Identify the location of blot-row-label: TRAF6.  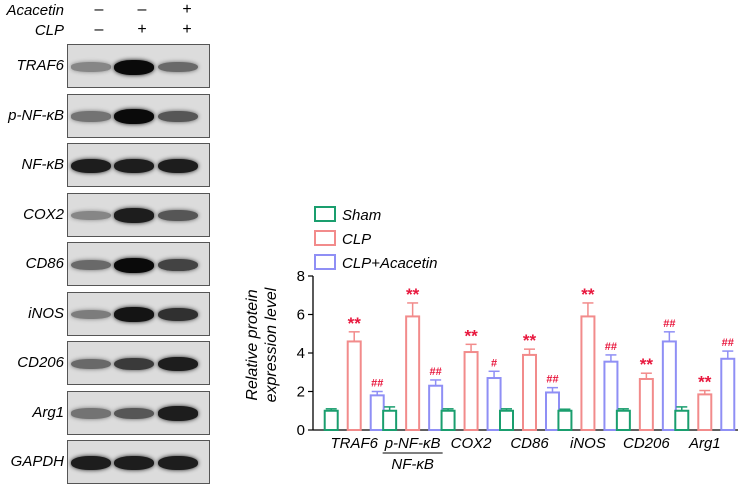
(40, 65).